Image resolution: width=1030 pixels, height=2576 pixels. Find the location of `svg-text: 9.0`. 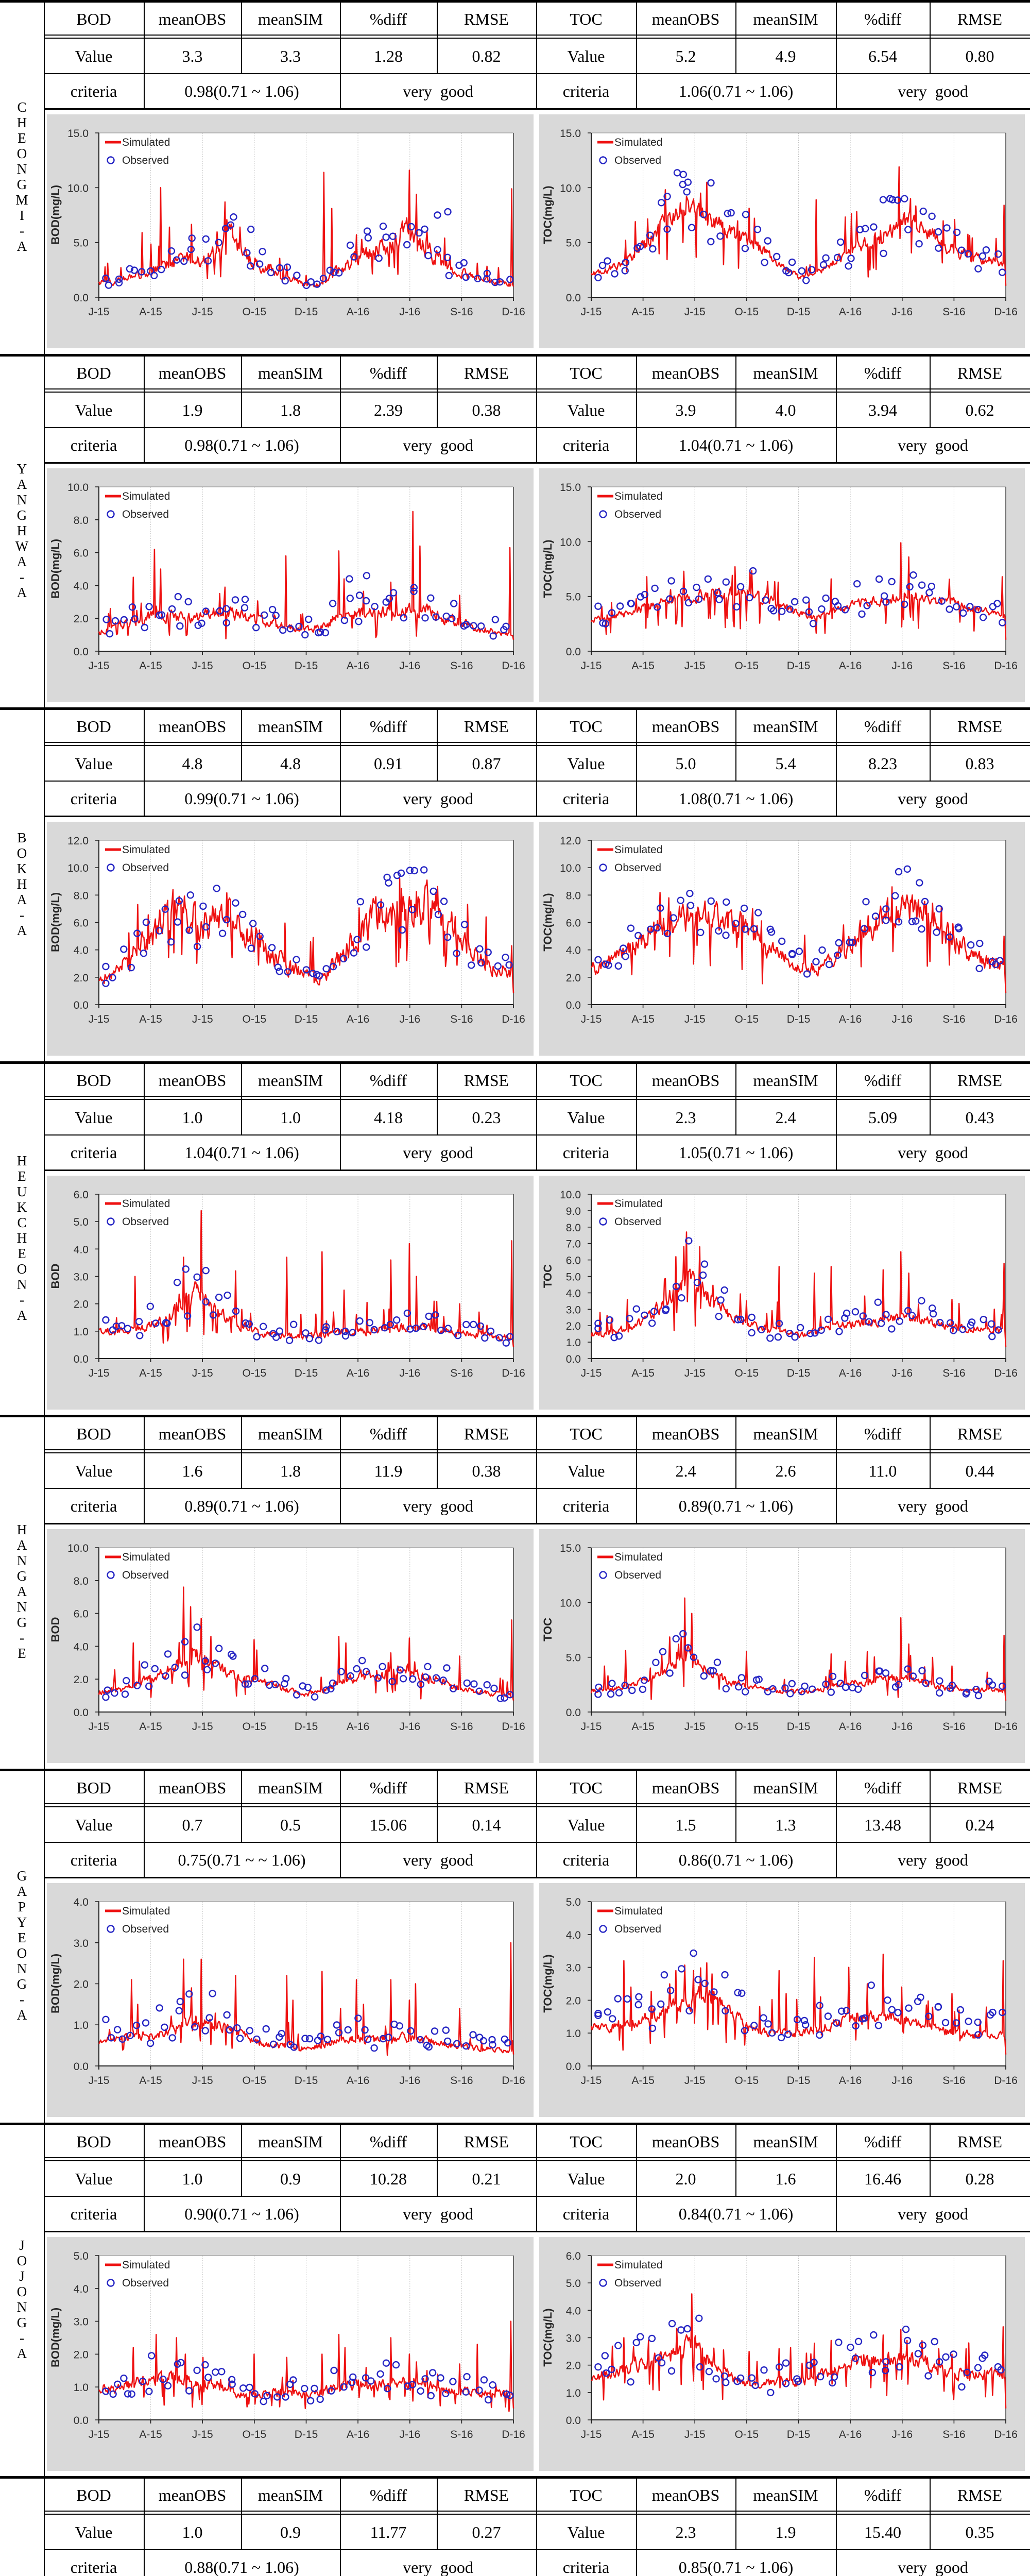

svg-text: 9.0 is located at coordinates (573, 1211).